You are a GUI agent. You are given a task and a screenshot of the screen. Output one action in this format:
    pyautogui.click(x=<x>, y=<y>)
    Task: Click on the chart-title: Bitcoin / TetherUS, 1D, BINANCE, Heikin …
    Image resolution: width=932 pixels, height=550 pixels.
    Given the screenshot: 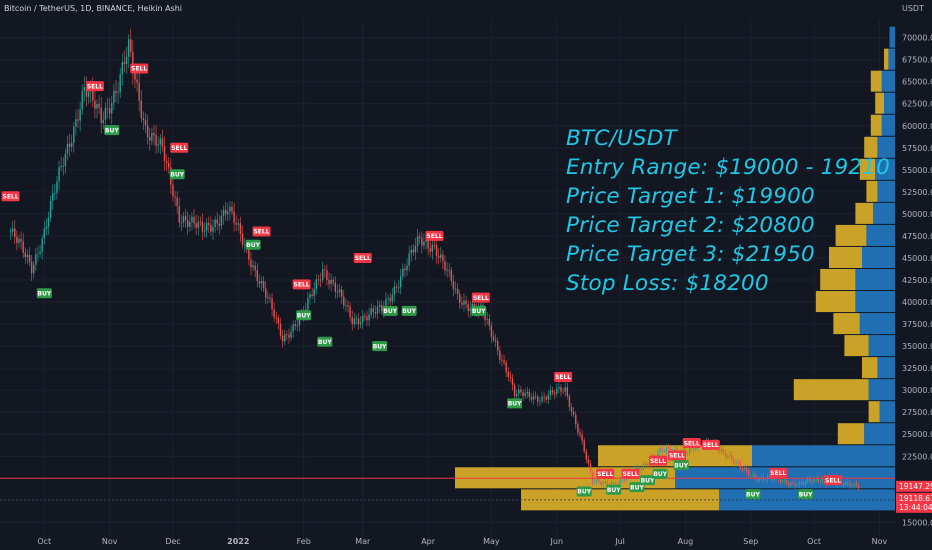 What is the action you would take?
    pyautogui.click(x=93, y=8)
    